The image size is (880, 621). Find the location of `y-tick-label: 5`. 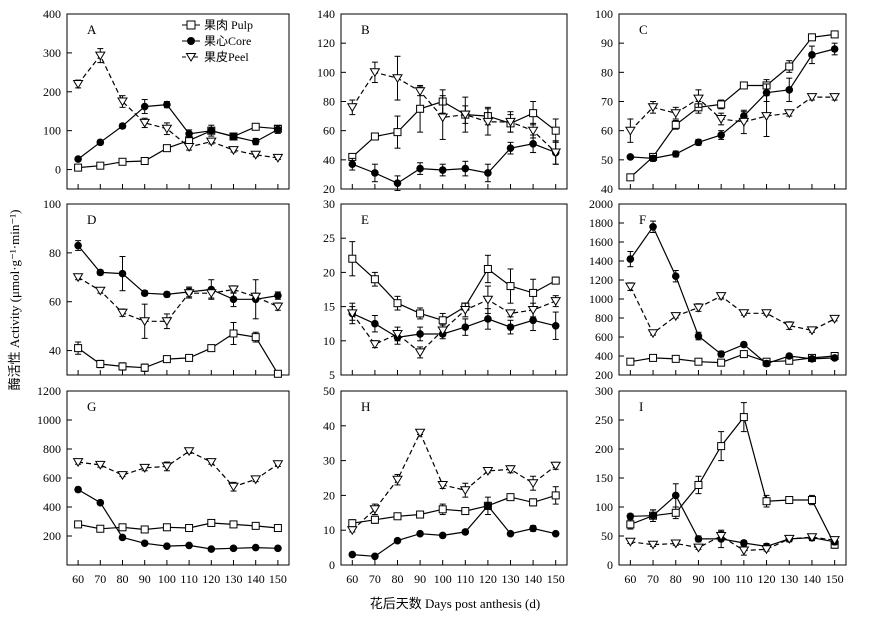

y-tick-label: 5 is located at coordinates (332, 375).